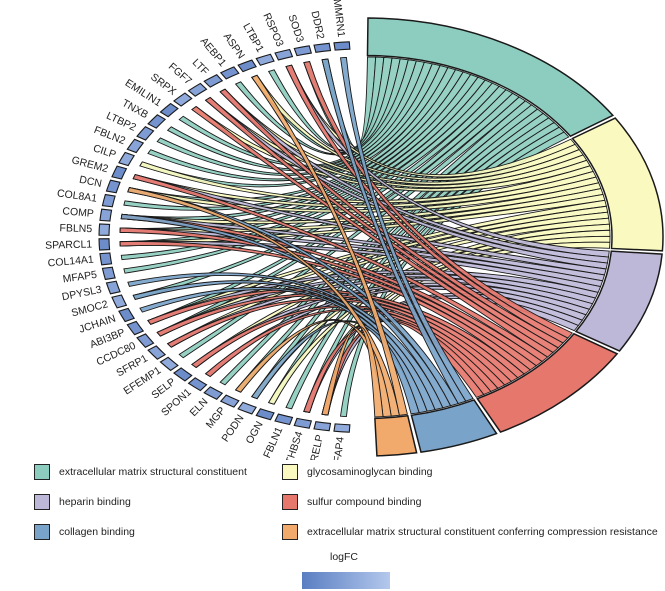 The width and height of the screenshot is (665, 591). I want to click on gene-label-comp: COMP, so click(78, 212).